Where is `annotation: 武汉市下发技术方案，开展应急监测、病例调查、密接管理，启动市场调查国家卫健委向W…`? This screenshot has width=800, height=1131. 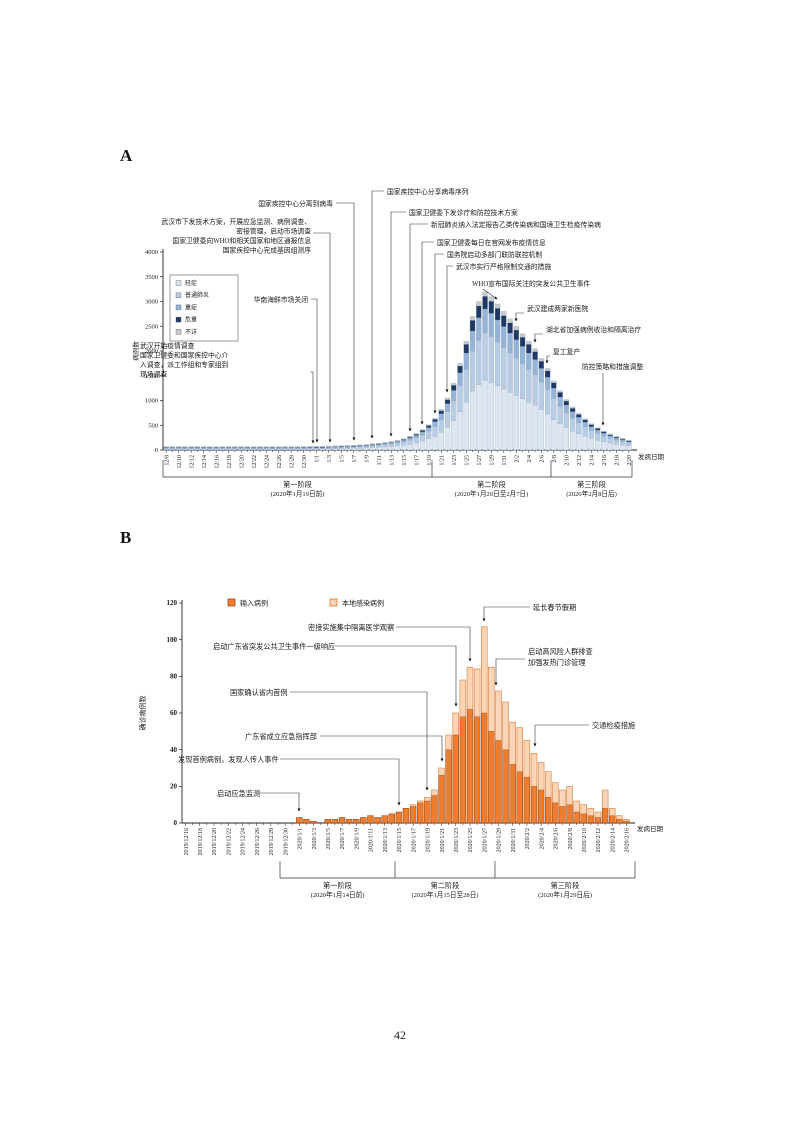 annotation: 武汉市下发技术方案，开展应急监测、病例调查、密接管理，启动市场调查国家卫健委向W… is located at coordinates (246, 330).